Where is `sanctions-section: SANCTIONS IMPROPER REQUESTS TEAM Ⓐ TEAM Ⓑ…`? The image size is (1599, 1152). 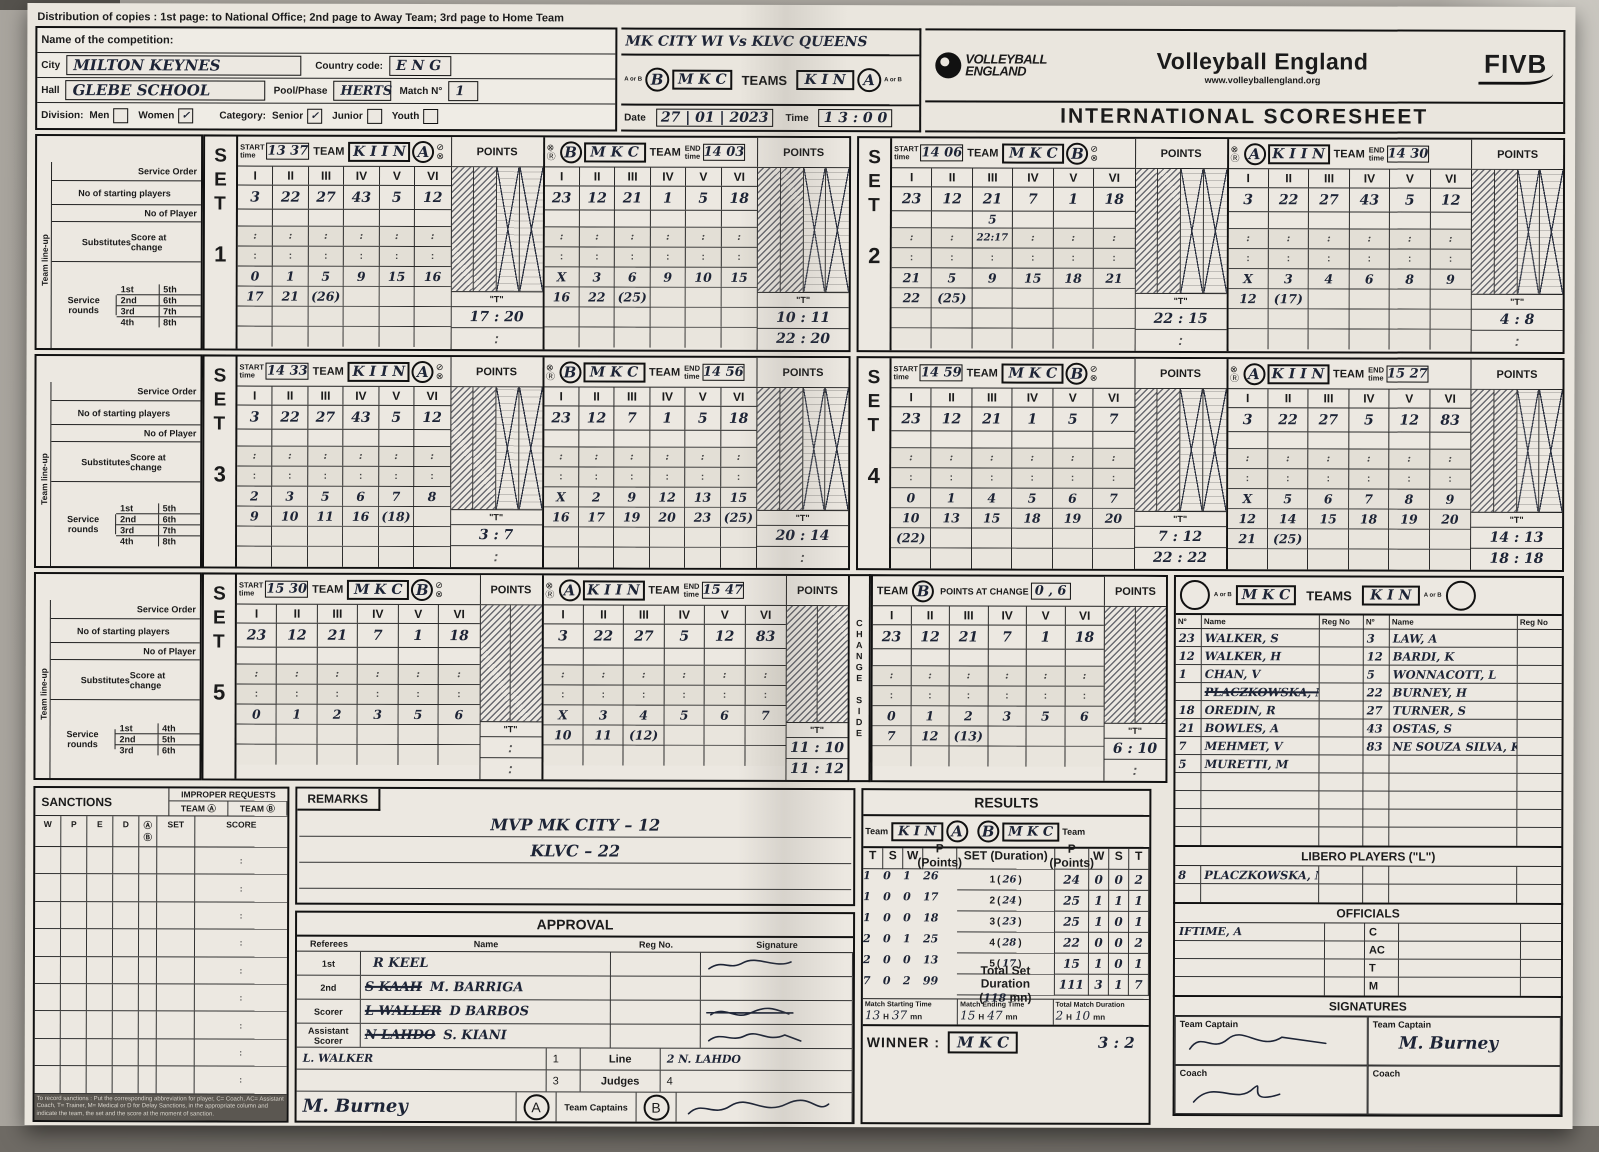 sanctions-section: SANCTIONS IMPROPER REQUESTS TEAM Ⓐ TEAM Ⓑ… is located at coordinates (161, 954).